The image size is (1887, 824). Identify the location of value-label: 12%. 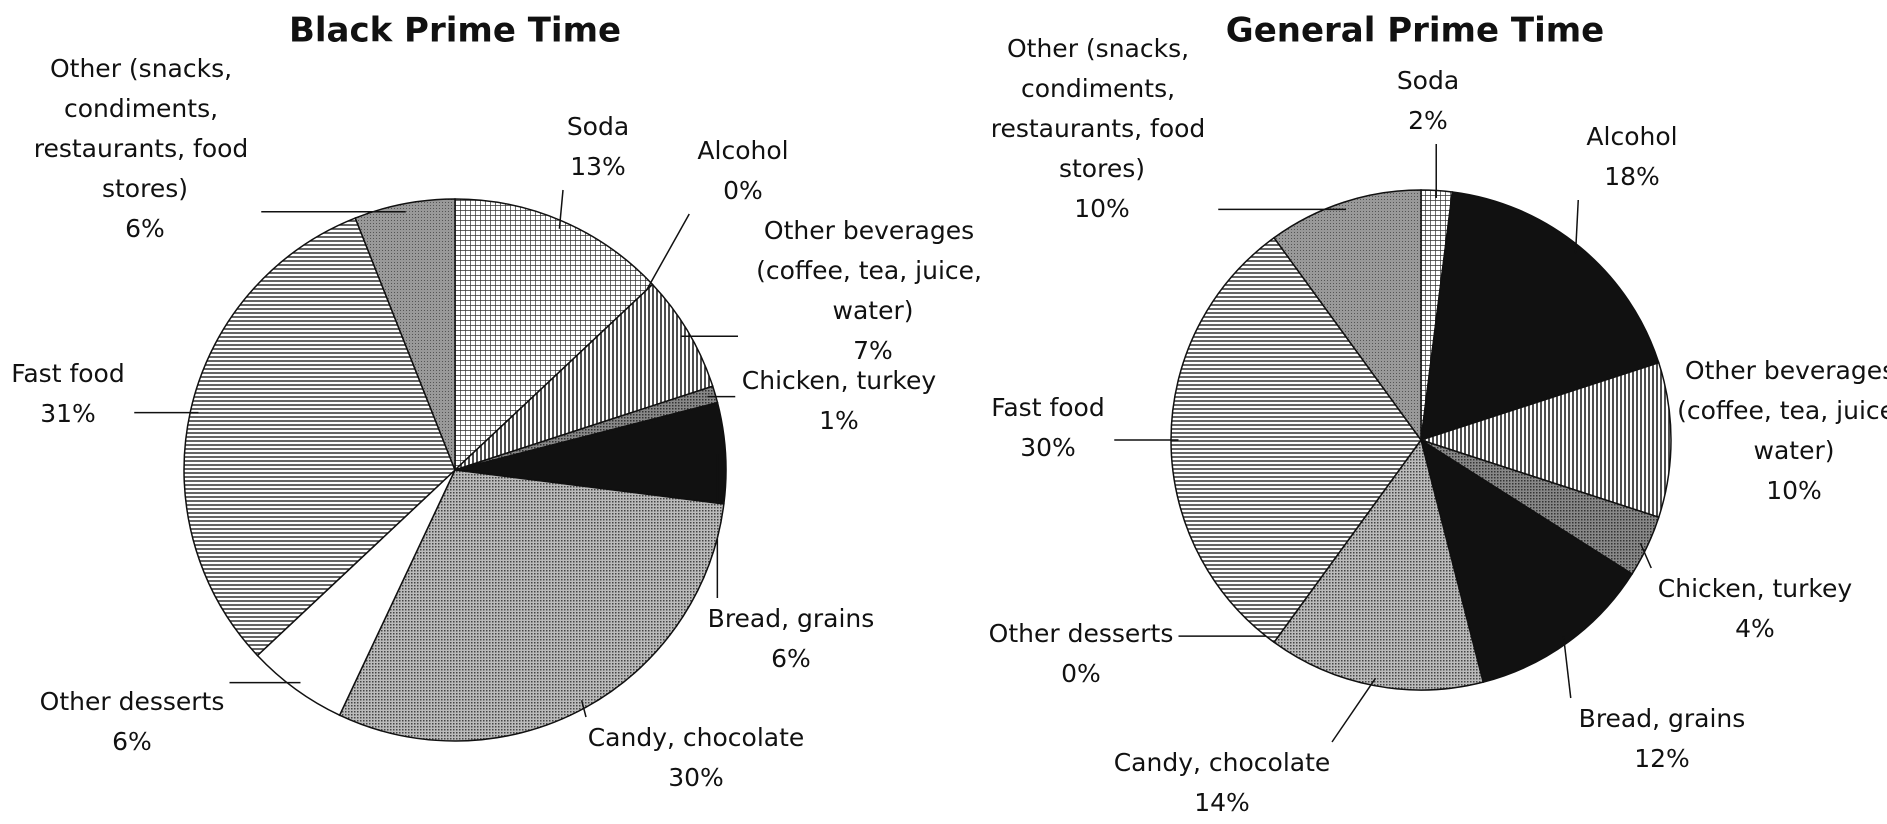
(1662, 758).